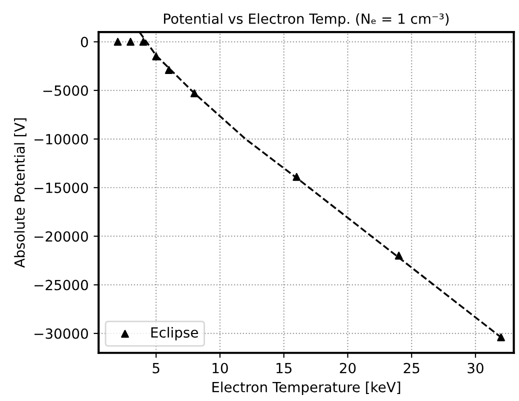 The width and height of the screenshot is (519, 401). What do you see at coordinates (476, 368) in the screenshot?
I see `x-tick-label: 30` at bounding box center [476, 368].